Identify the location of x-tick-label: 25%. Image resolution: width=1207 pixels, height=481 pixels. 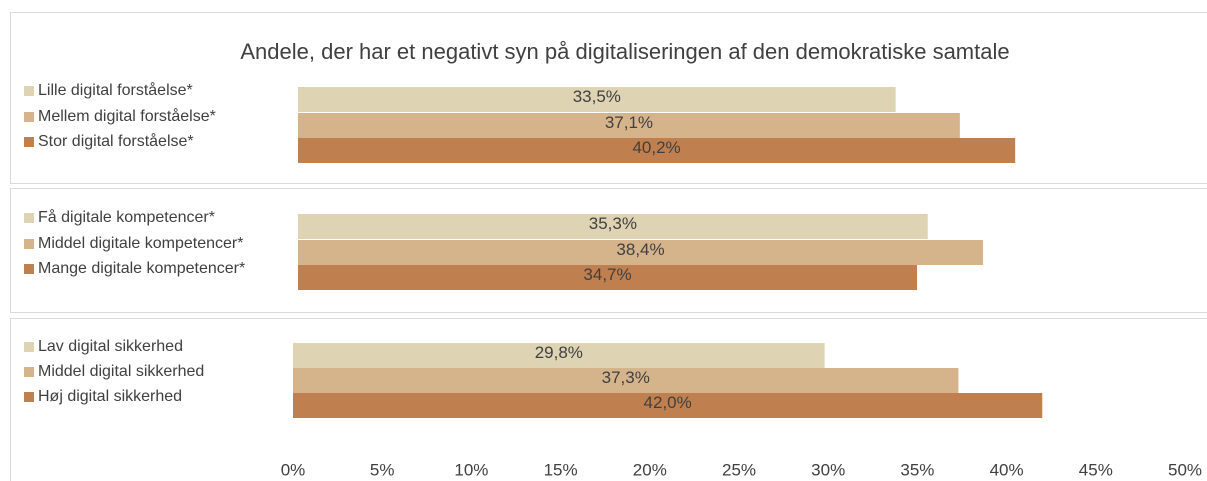
(739, 469).